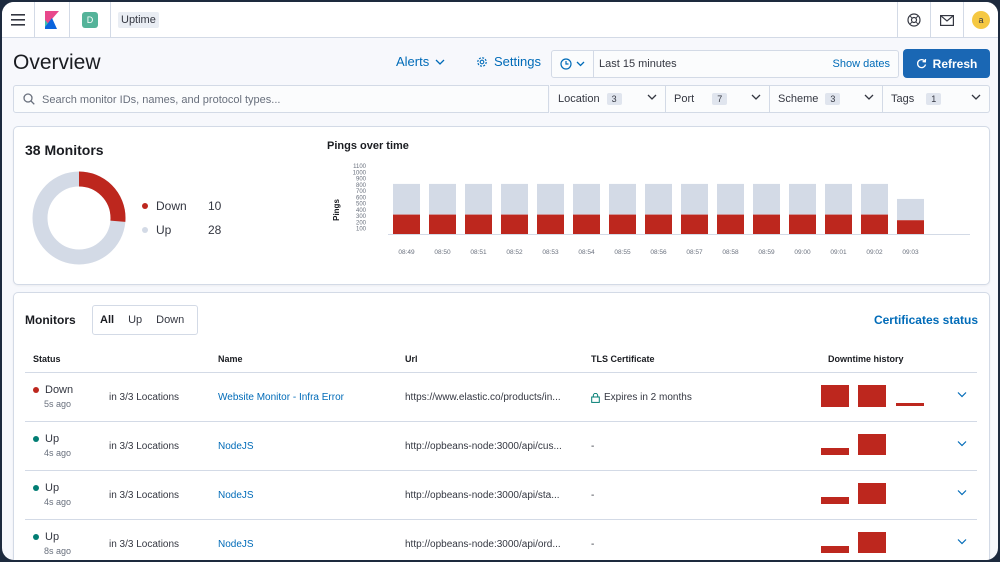 This screenshot has height=562, width=1000. Describe the element at coordinates (623, 359) in the screenshot. I see `column-header-tls: TLS Certificate` at that location.